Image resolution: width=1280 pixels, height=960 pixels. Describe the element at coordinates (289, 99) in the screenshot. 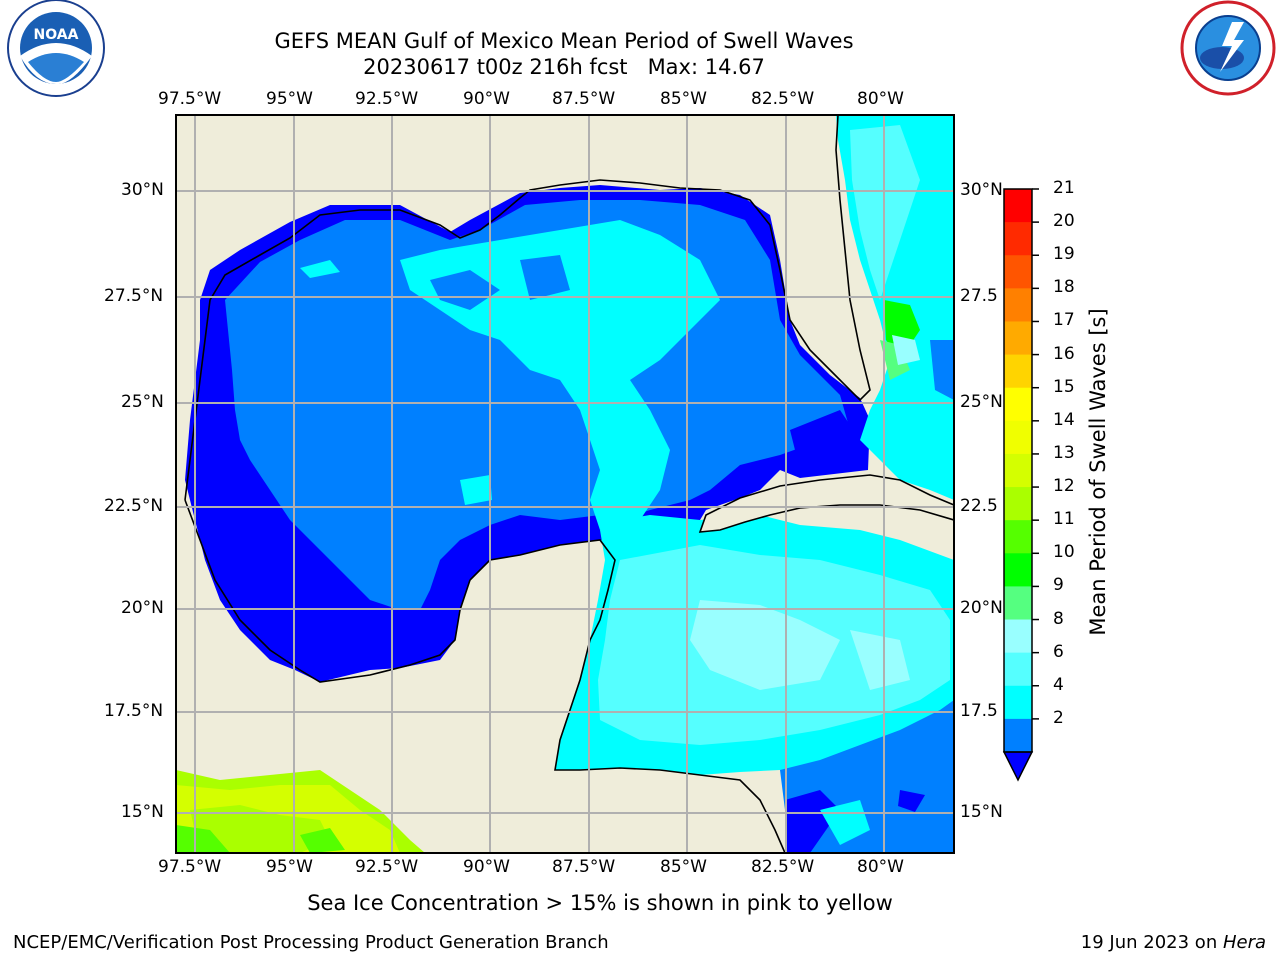

I see `lon-label-top: 95°W` at that location.